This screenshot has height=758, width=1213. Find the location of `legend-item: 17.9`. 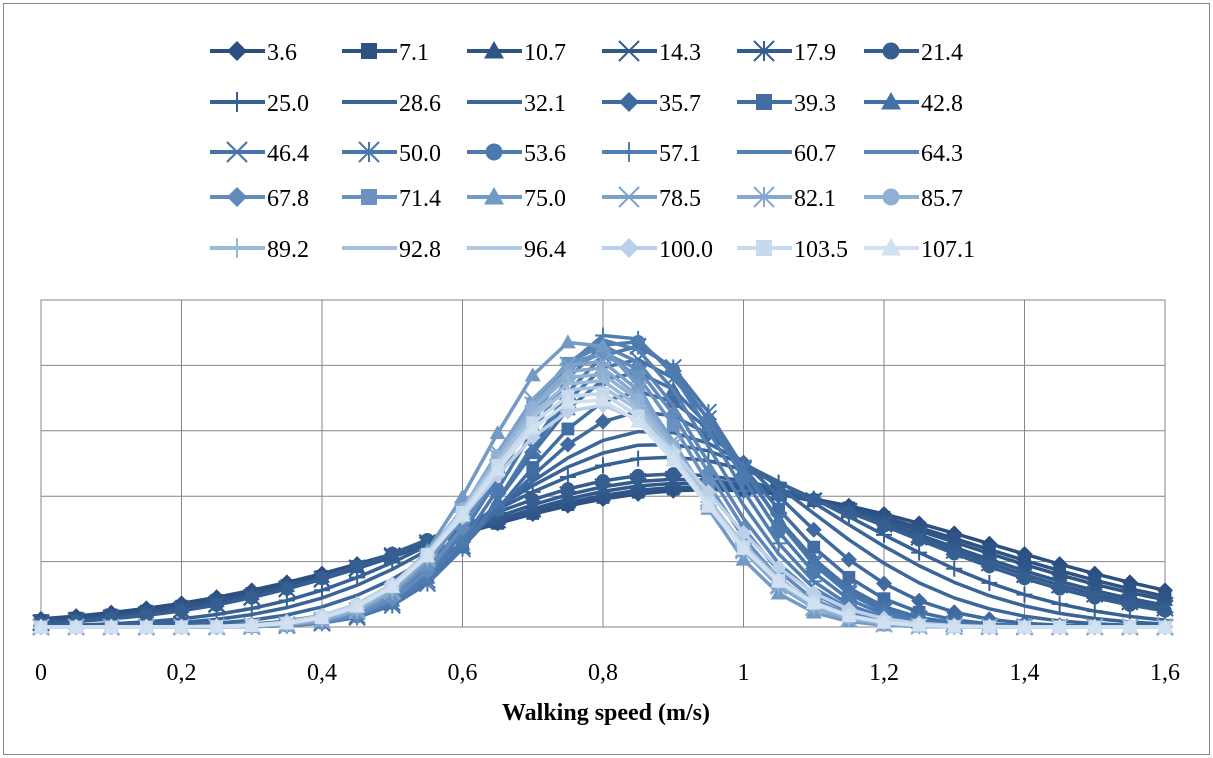

legend-item: 17.9 is located at coordinates (786, 53).